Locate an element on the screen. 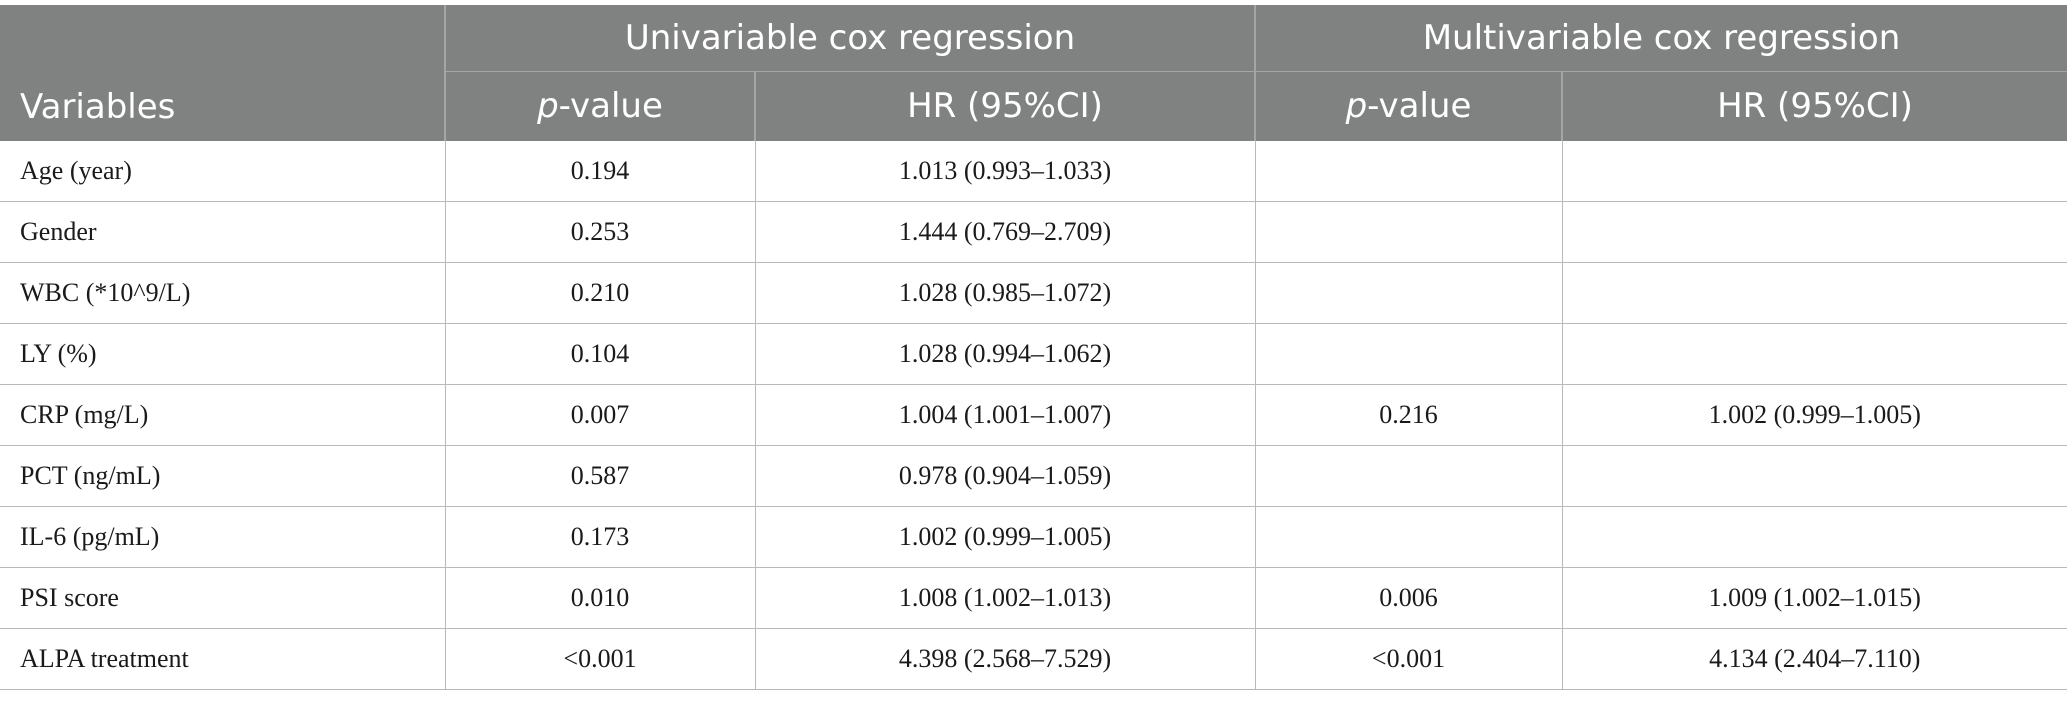 Image resolution: width=2067 pixels, height=713 pixels. uni-hr-cell: 1.008 (1.002–1.013) is located at coordinates (1004, 598).